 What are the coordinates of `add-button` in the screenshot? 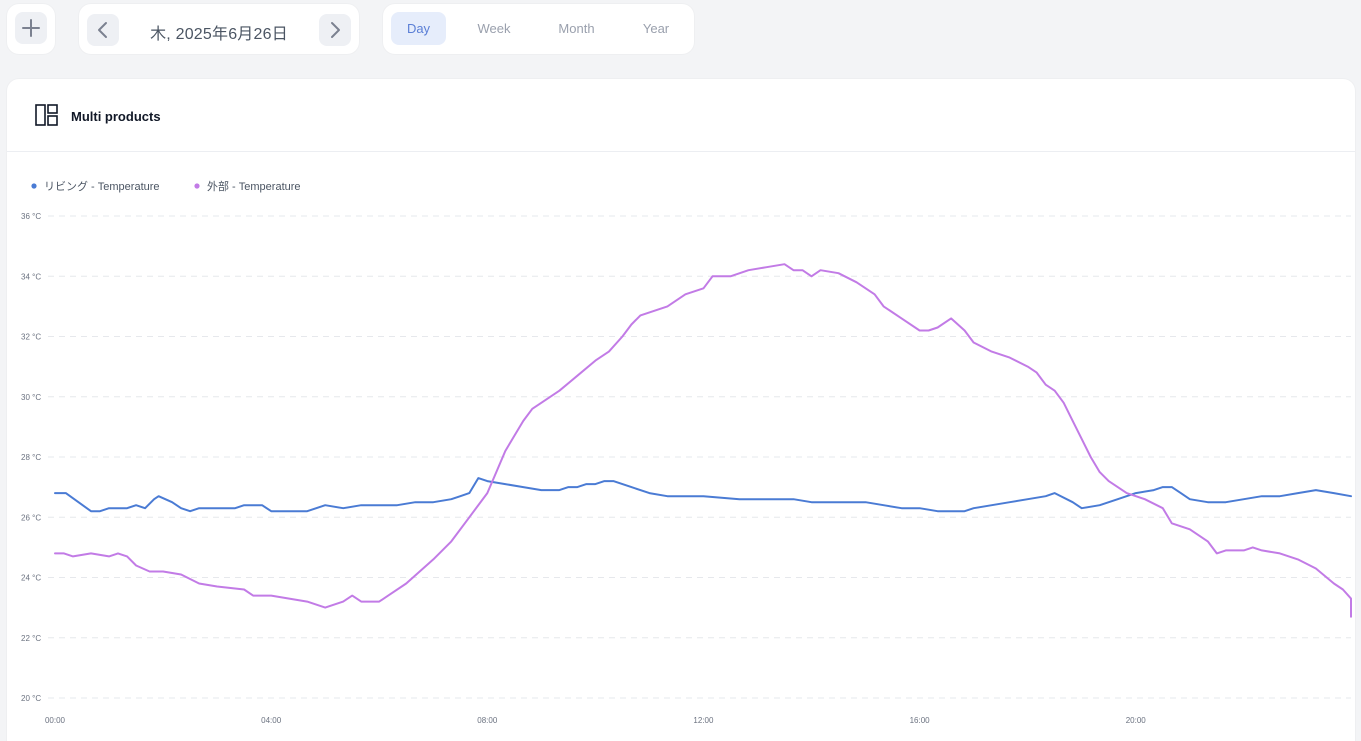 It's located at (31, 28).